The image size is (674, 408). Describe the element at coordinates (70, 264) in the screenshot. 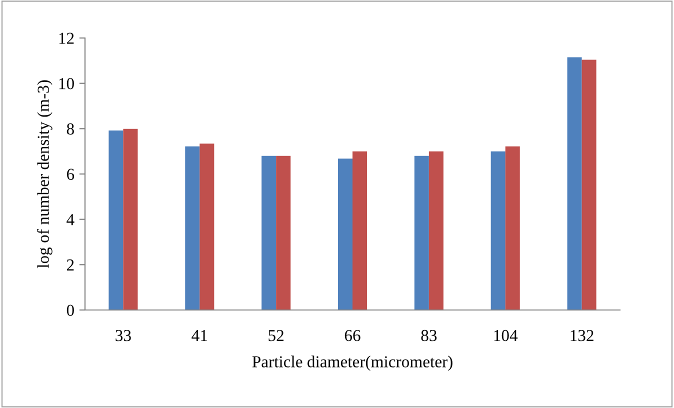

I see `y-tick-label: 2` at that location.